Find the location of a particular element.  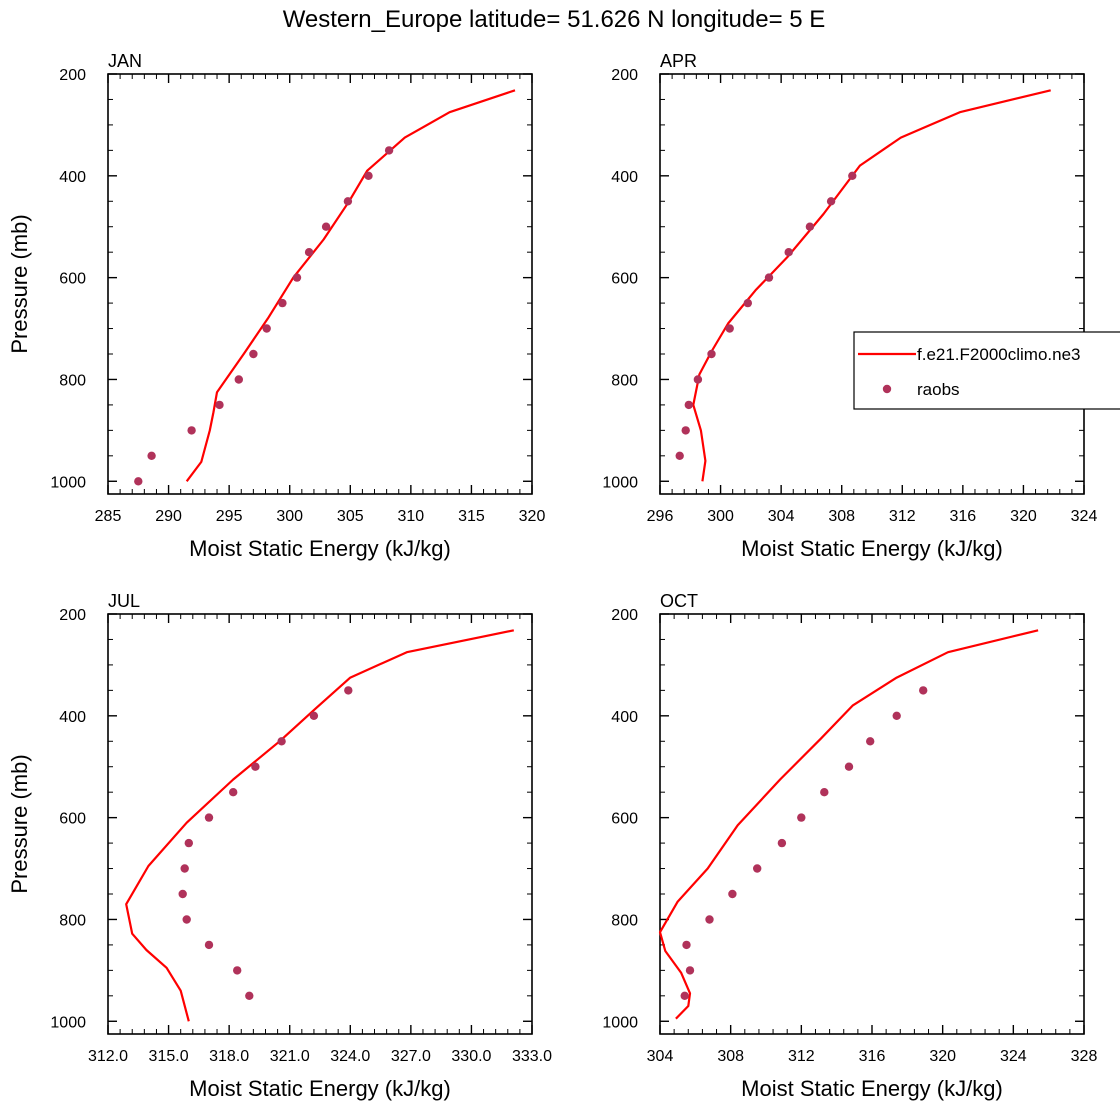

x-tick-label: 305 is located at coordinates (350, 516).